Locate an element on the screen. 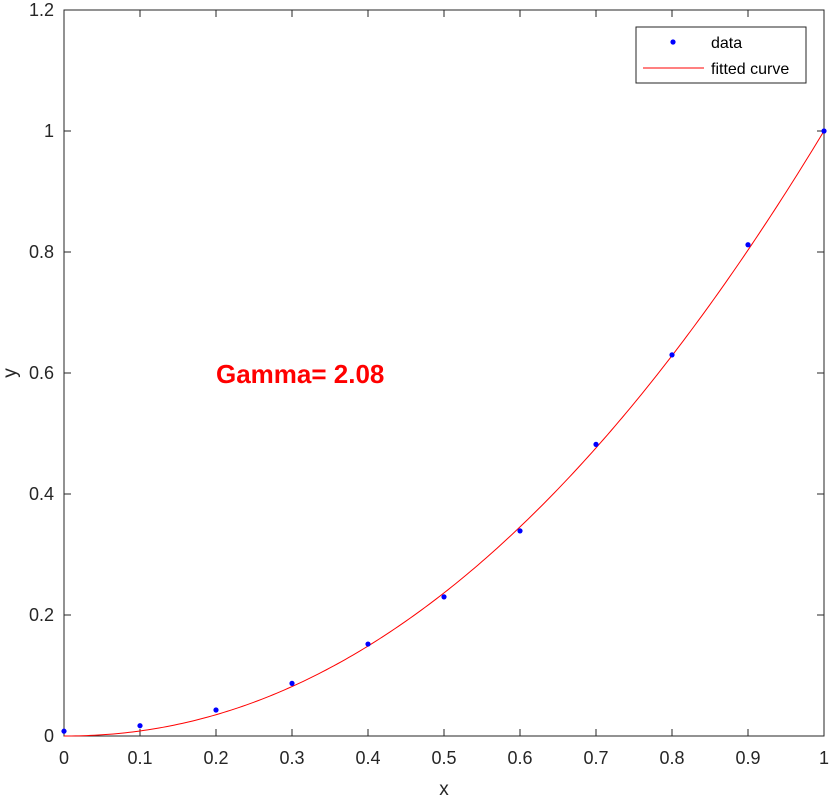  y-tick-label: 1 is located at coordinates (49, 131).